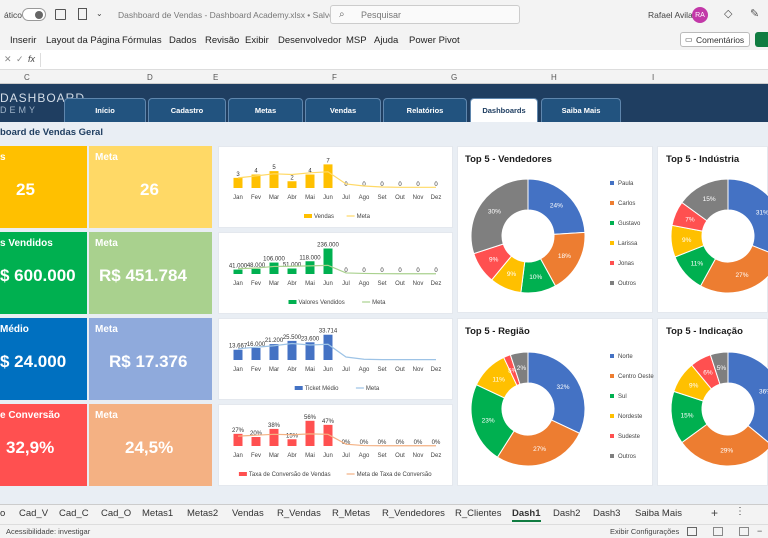 Image resolution: width=768 pixels, height=538 pixels. Describe the element at coordinates (274, 341) in the screenshot. I see `data-label: 21.200` at that location.